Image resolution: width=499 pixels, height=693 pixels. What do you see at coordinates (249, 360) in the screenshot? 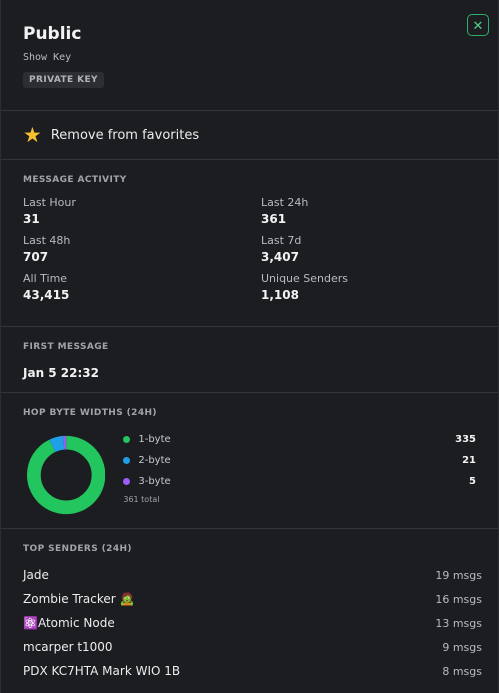
I see `first-message-section: FIRST MESSAGE Jan 5 22:32` at bounding box center [249, 360].